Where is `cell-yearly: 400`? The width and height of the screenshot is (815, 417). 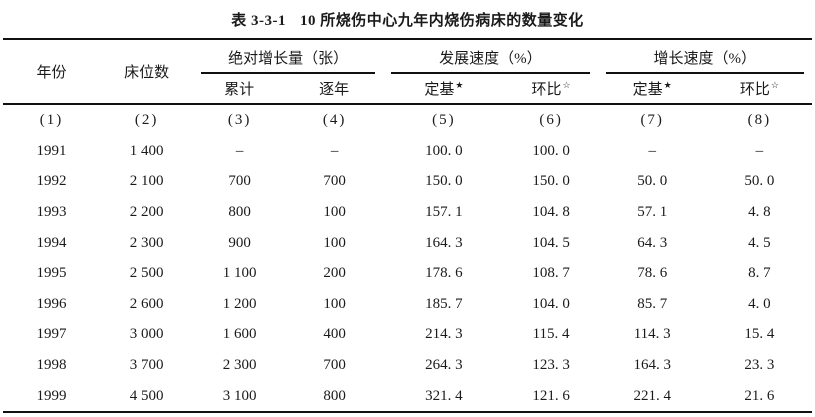 cell-yearly: 400 is located at coordinates (334, 334).